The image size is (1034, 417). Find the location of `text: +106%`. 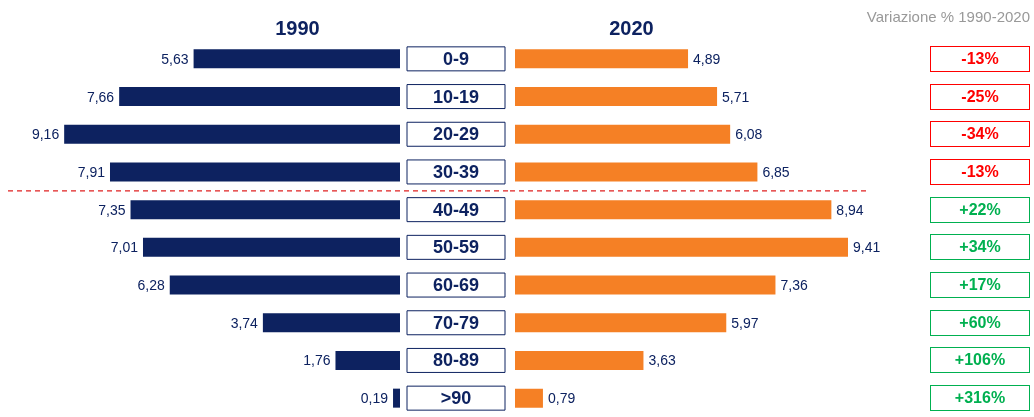

text: +106% is located at coordinates (980, 360).